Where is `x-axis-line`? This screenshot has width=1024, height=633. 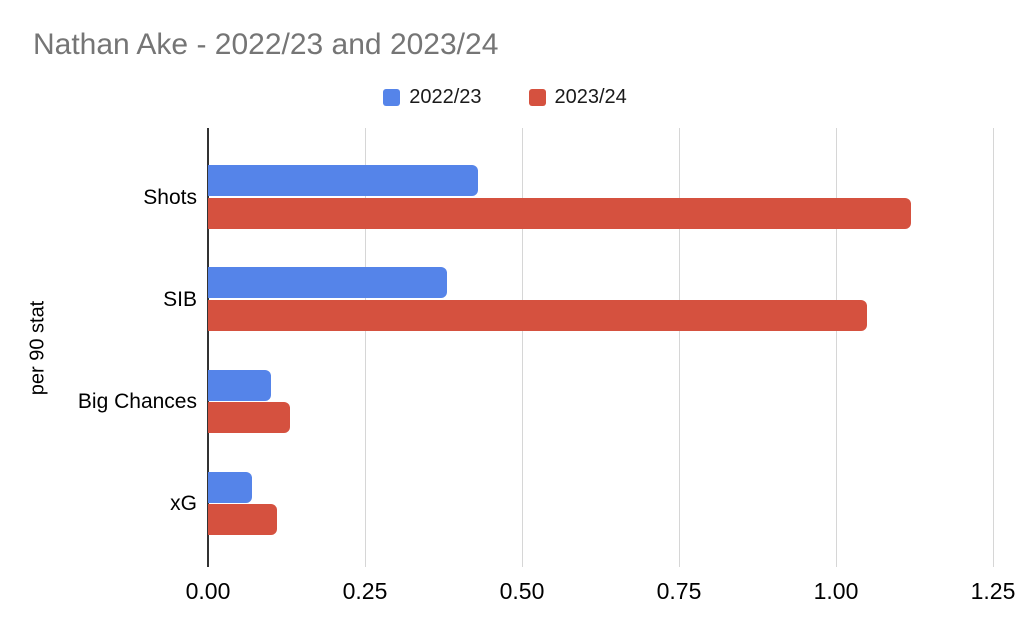 x-axis-line is located at coordinates (208, 347).